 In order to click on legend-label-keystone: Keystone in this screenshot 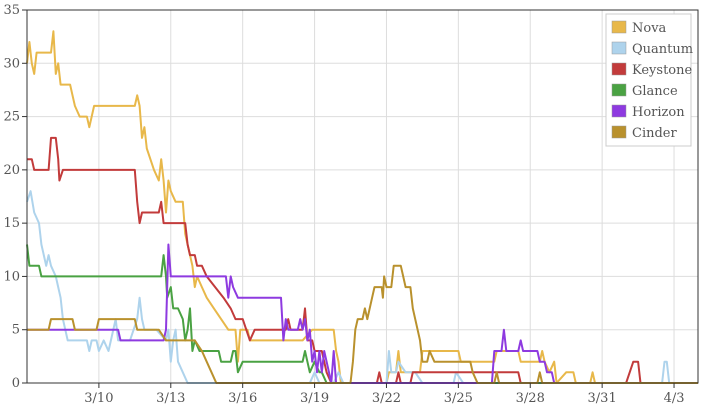, I will do `click(662, 70)`.